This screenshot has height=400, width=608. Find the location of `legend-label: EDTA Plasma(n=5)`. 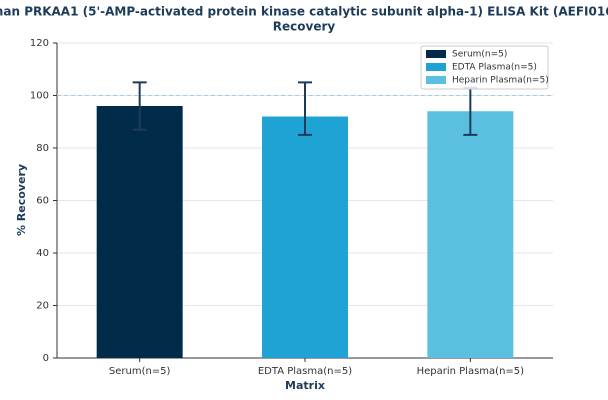

legend-label: EDTA Plasma(n=5) is located at coordinates (494, 68).